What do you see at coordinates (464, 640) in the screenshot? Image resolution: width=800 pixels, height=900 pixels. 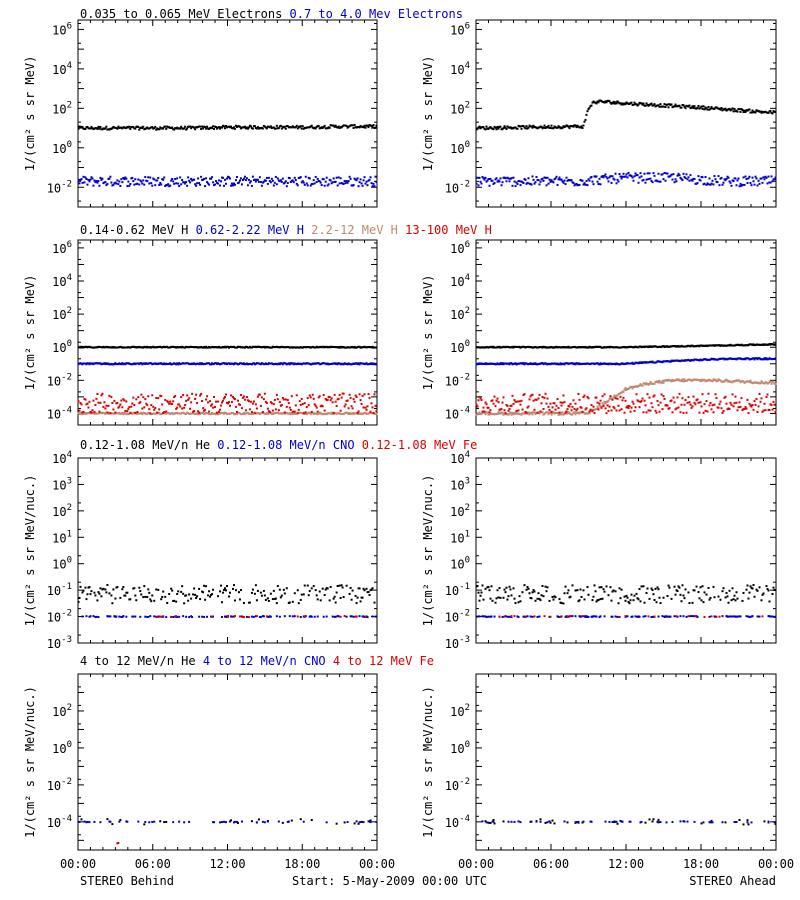 I see `y-tick-label-exp: -3` at bounding box center [464, 640].